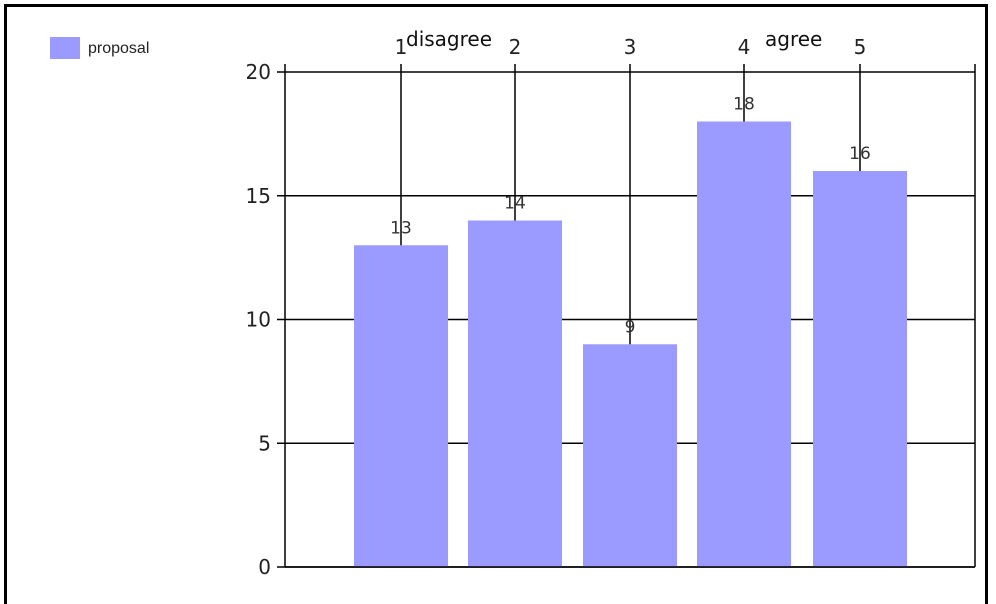  Describe the element at coordinates (515, 204) in the screenshot. I see `data-label-2: 14` at that location.